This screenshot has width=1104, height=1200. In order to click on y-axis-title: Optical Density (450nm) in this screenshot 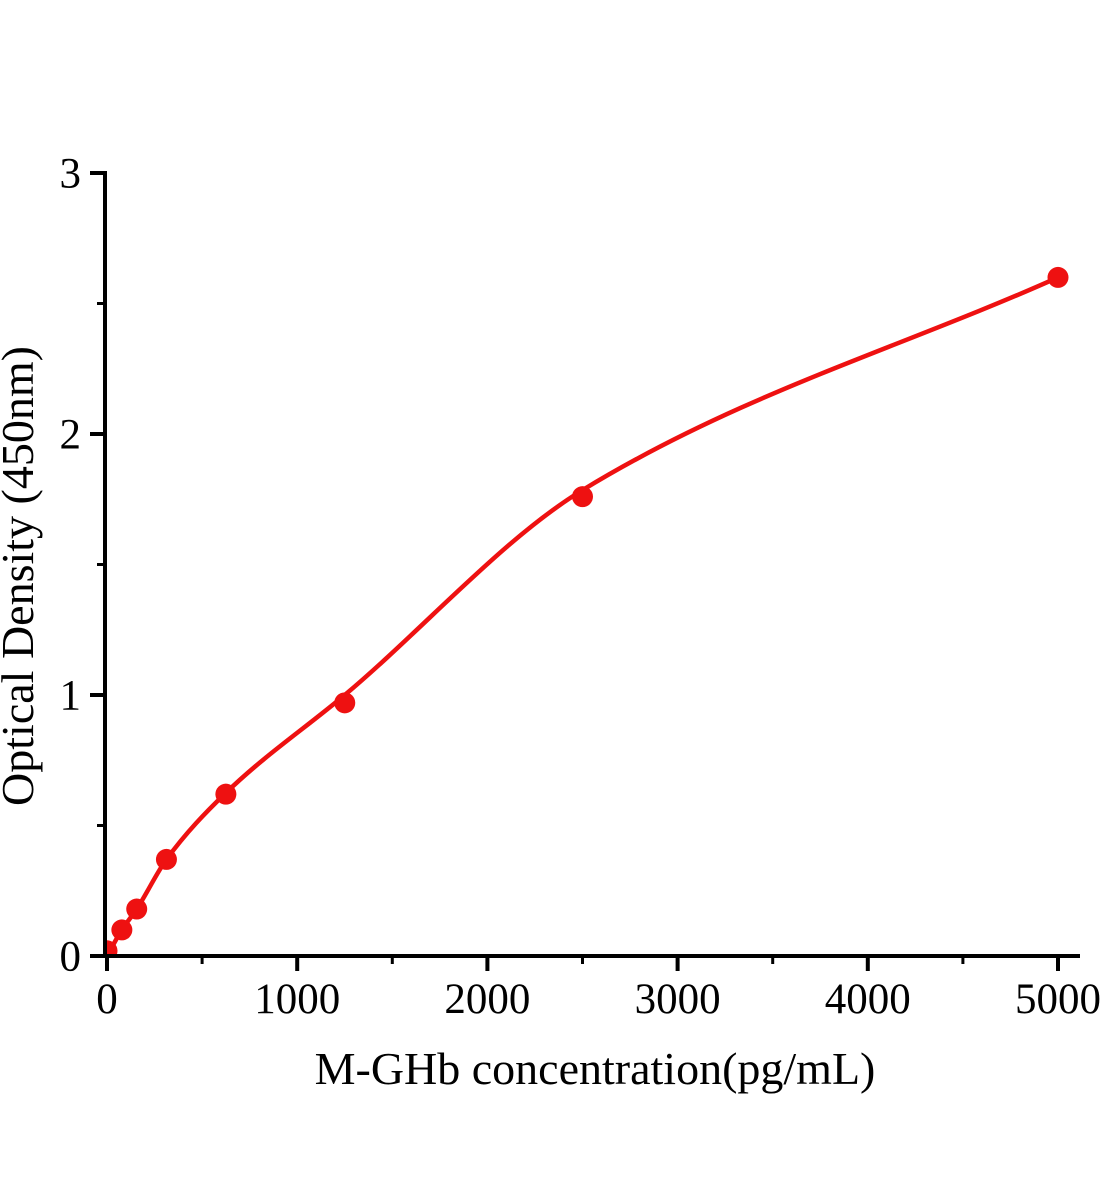, I will do `click(21, 576)`.